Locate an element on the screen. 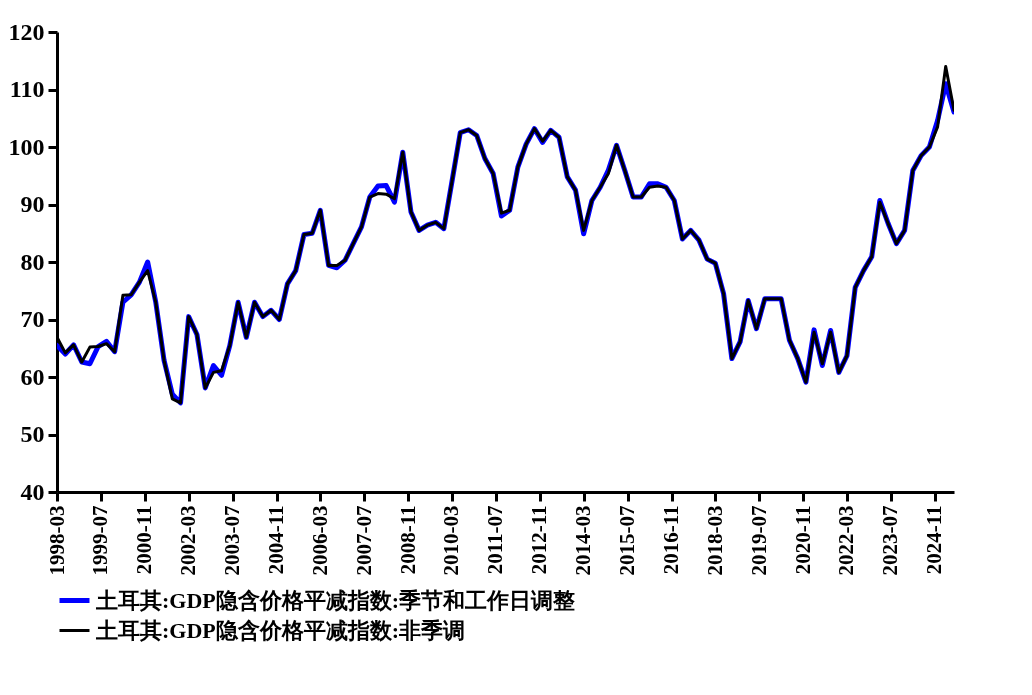  y-tick-label: 60 is located at coordinates (32, 376).